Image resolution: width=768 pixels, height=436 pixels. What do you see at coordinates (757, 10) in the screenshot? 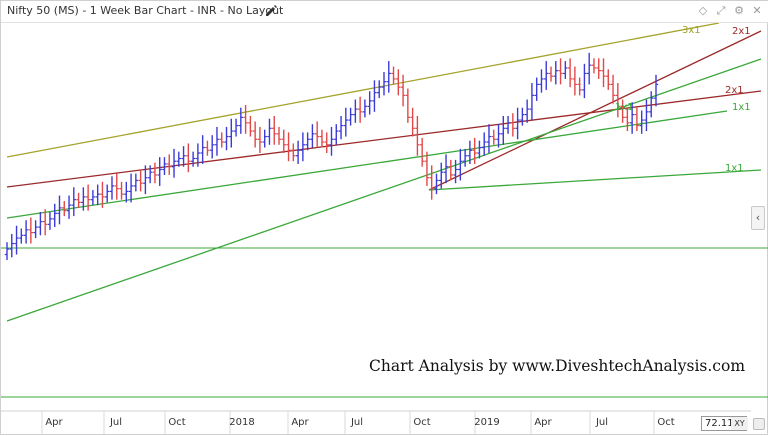
I see `close-icon: ✕` at bounding box center [757, 10].